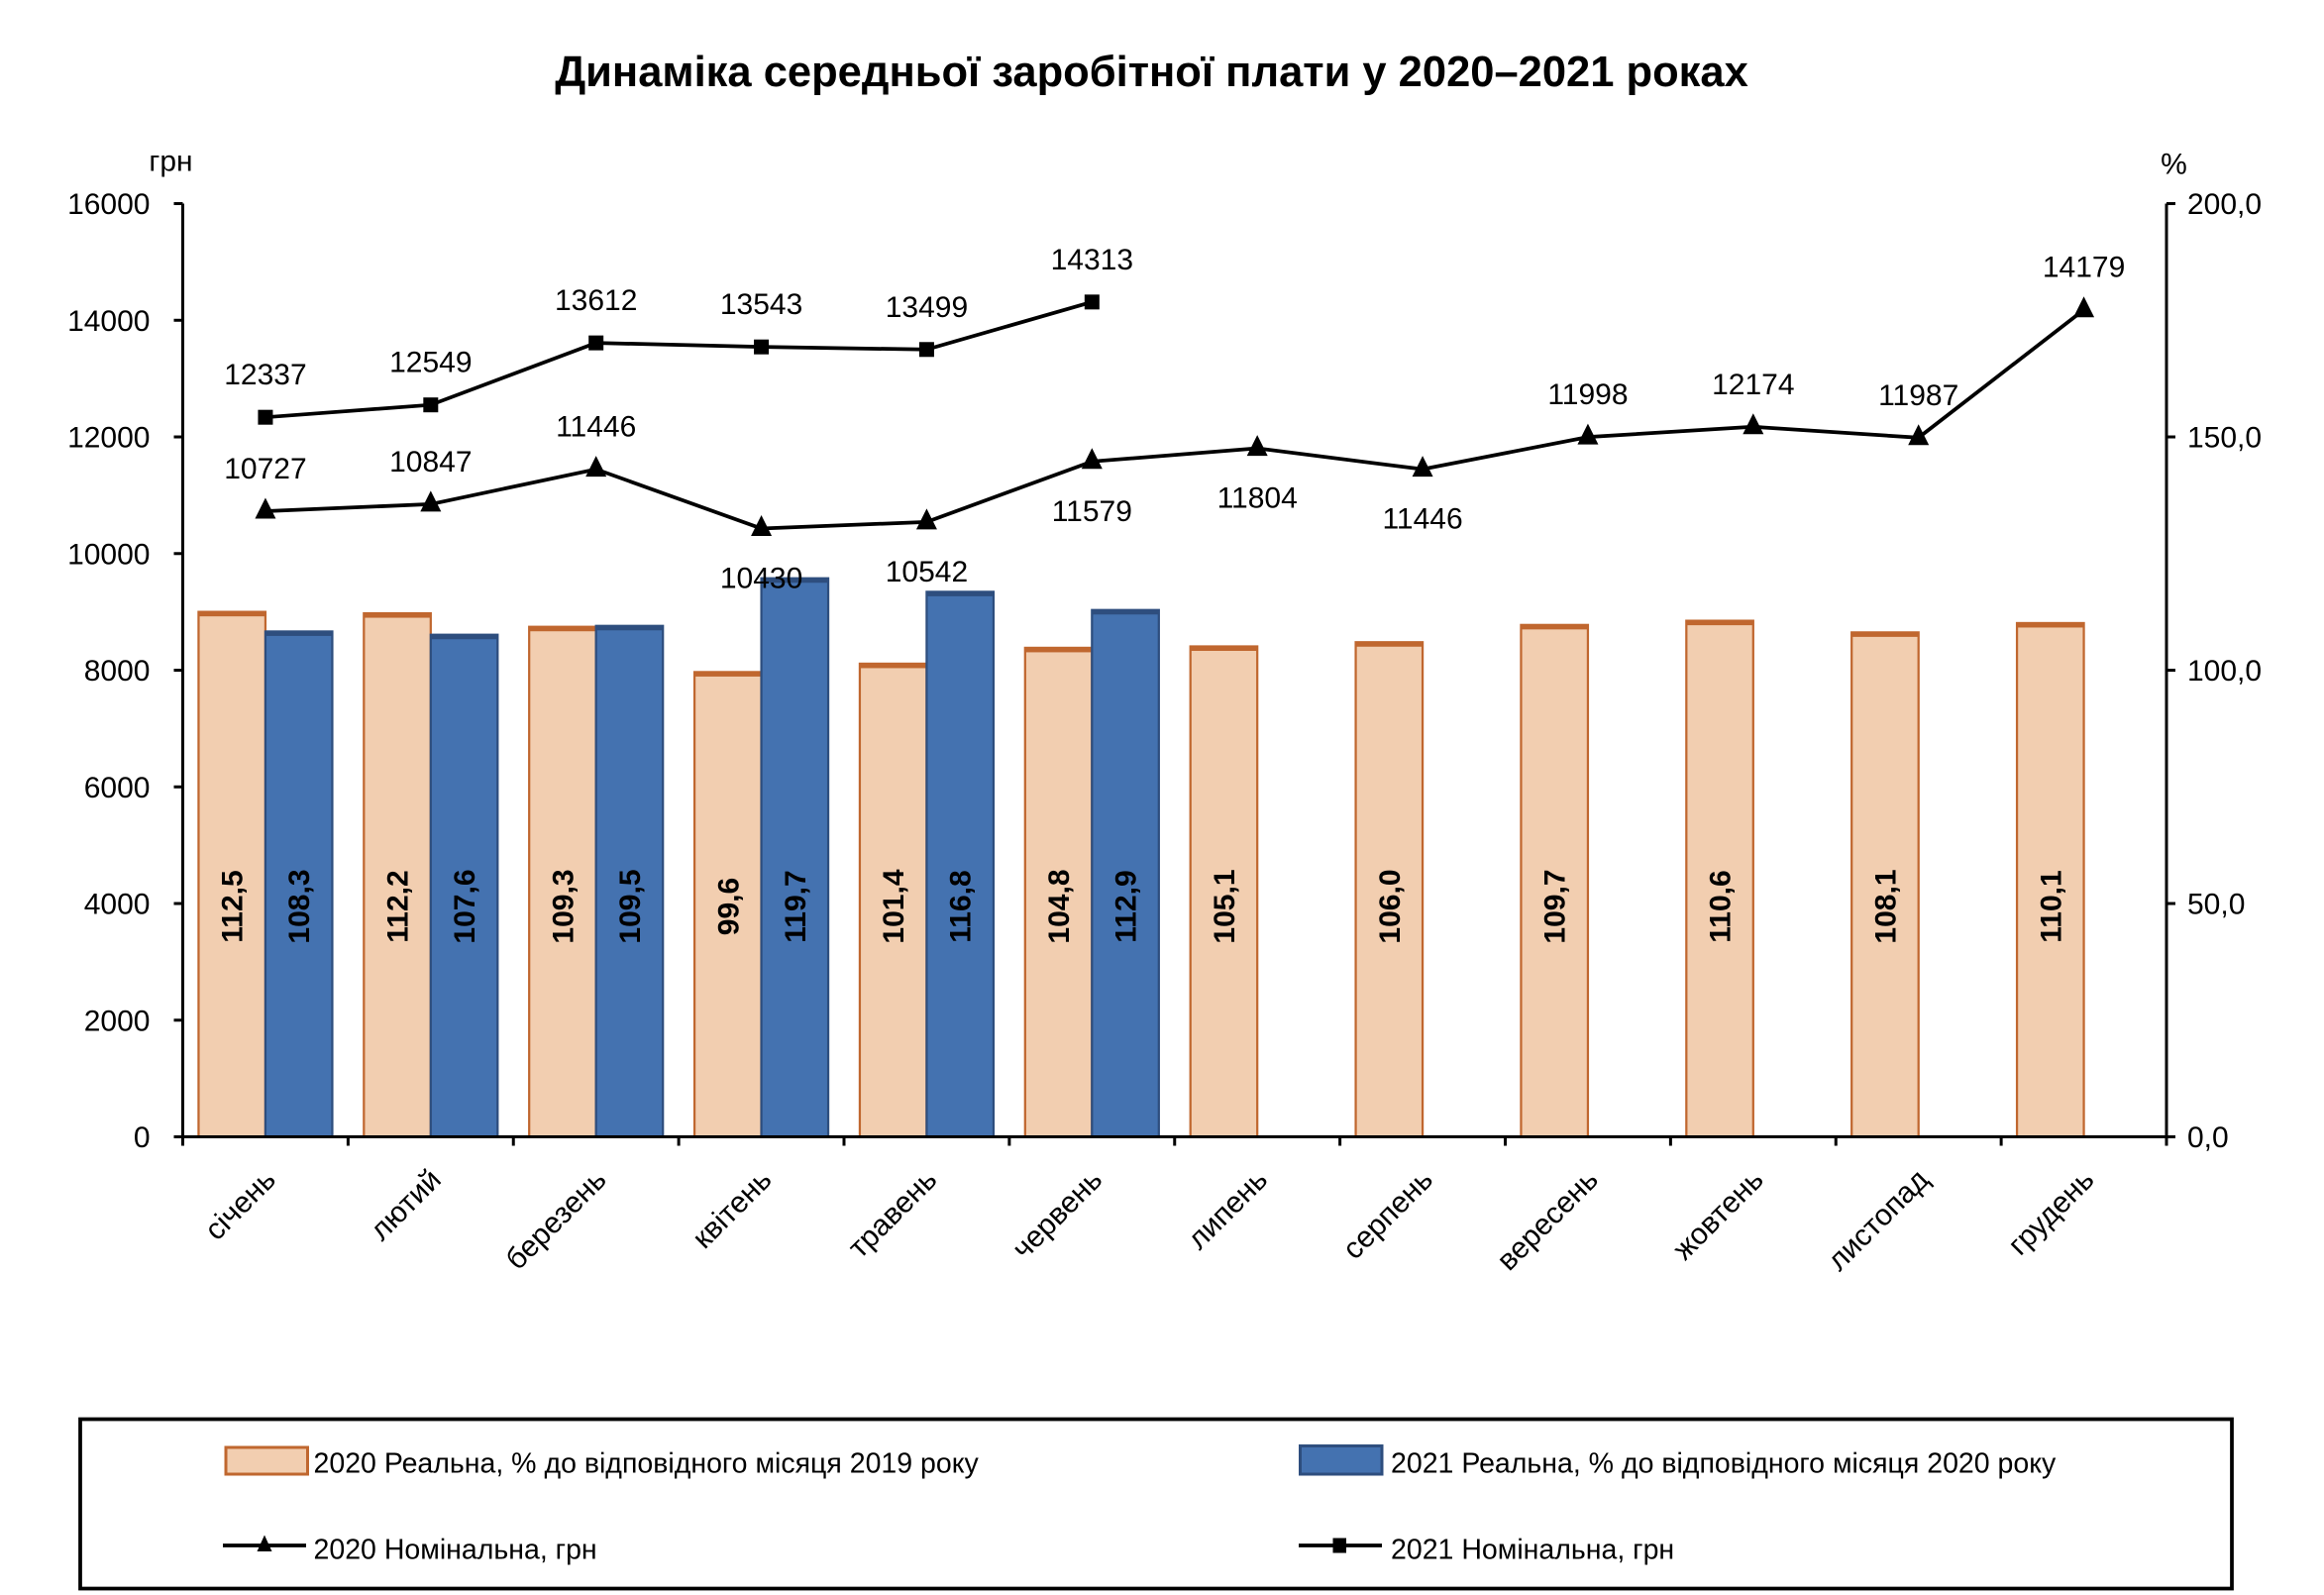  I want to click on line-data-label: 12549, so click(431, 363).